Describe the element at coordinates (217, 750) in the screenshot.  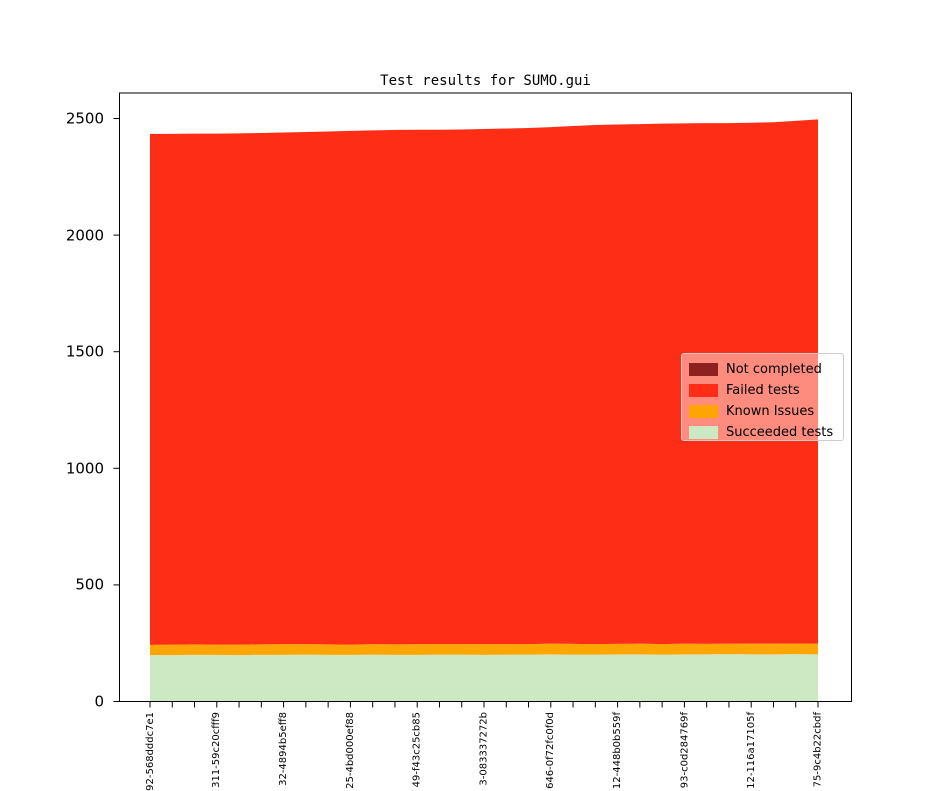
I see `x-tick-label: 311-59c20cfff9` at that location.